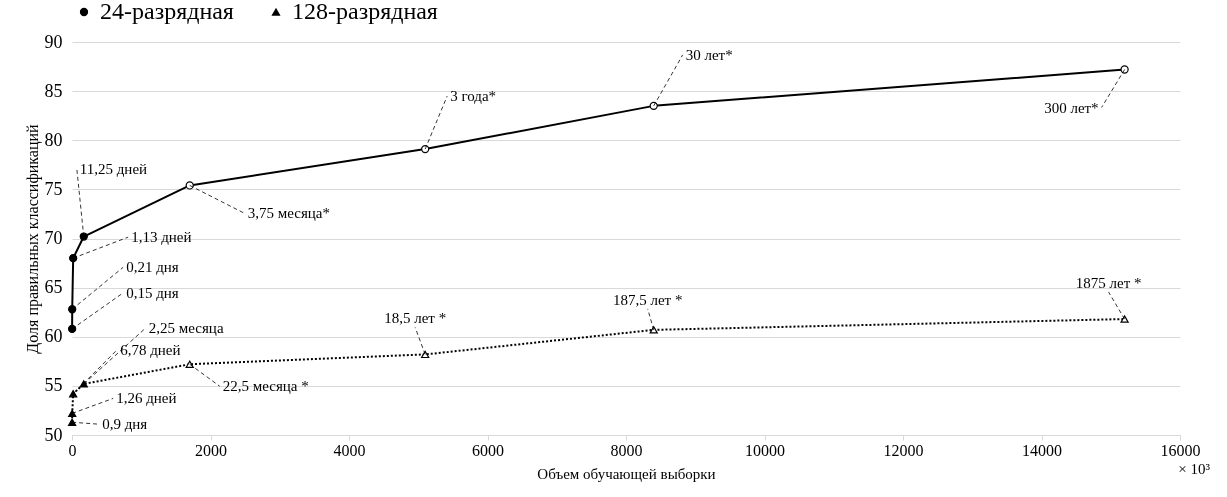 This screenshot has height=497, width=1227. What do you see at coordinates (150, 349) in the screenshot?
I see `annotation: 6,78 дней` at bounding box center [150, 349].